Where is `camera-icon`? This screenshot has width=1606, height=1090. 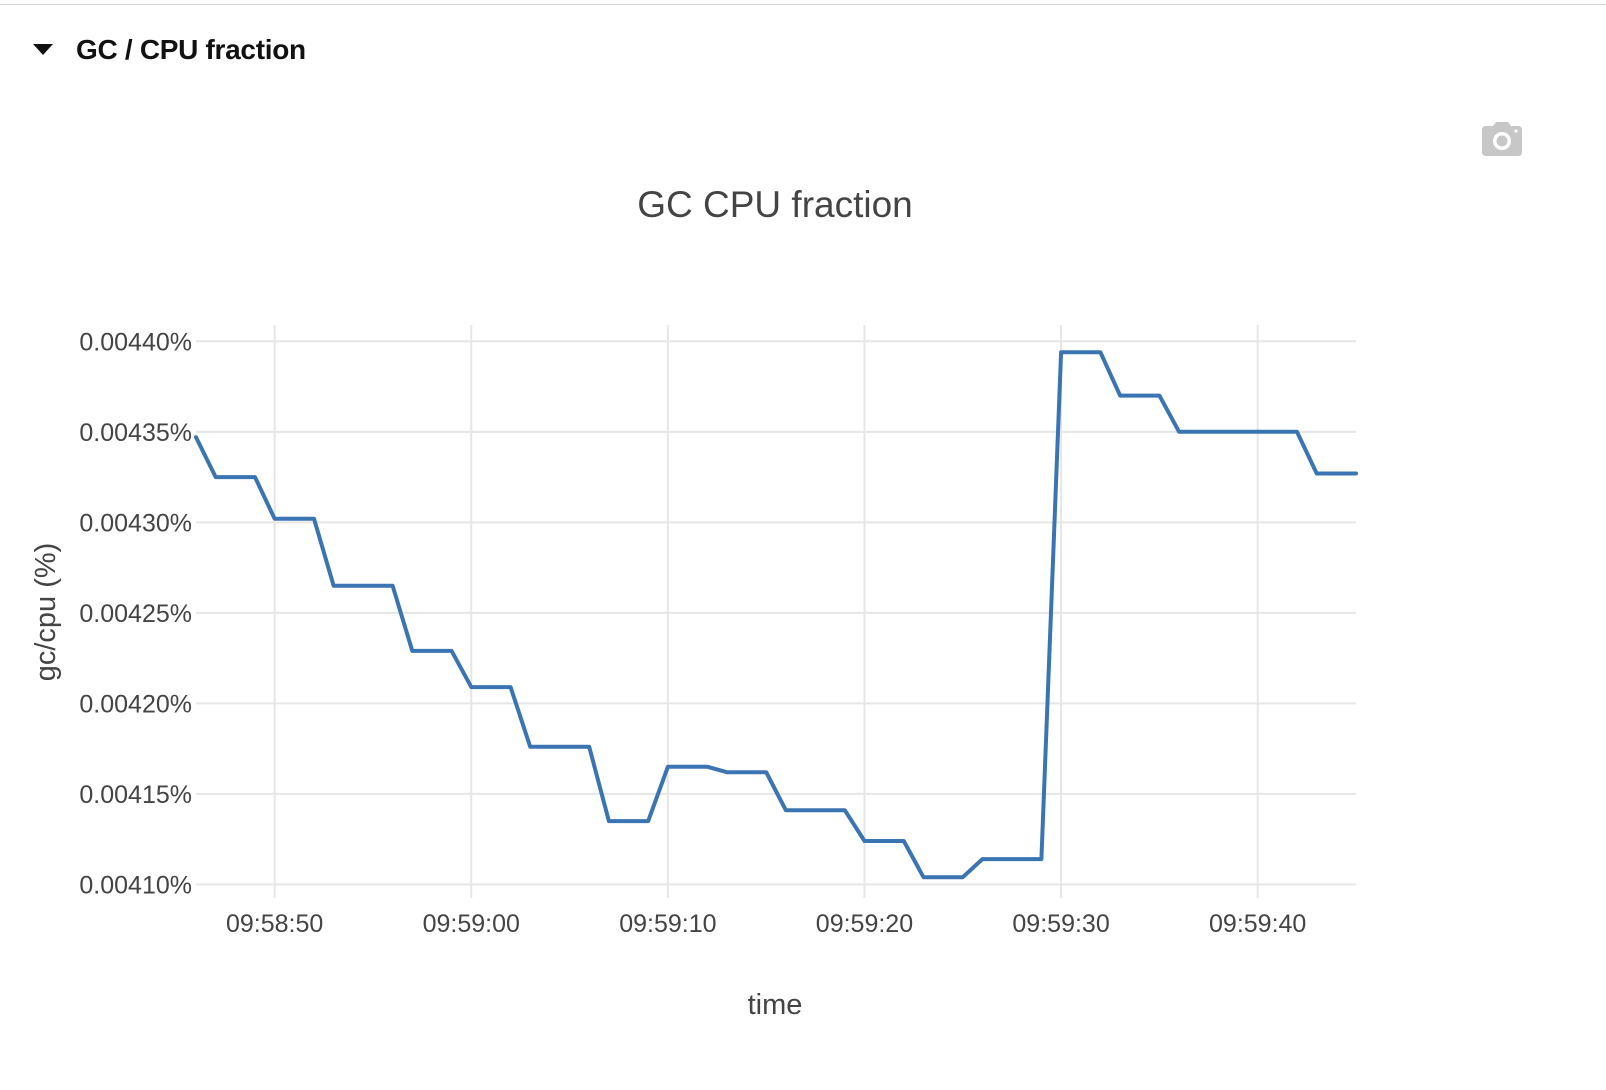
camera-icon is located at coordinates (1502, 139).